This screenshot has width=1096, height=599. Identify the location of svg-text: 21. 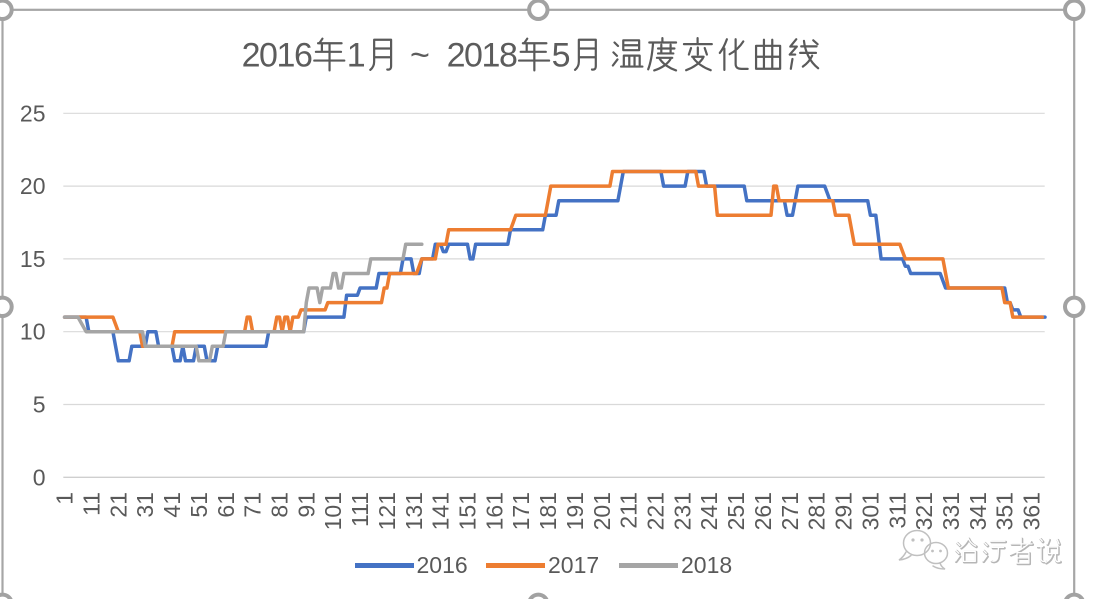
(118, 505).